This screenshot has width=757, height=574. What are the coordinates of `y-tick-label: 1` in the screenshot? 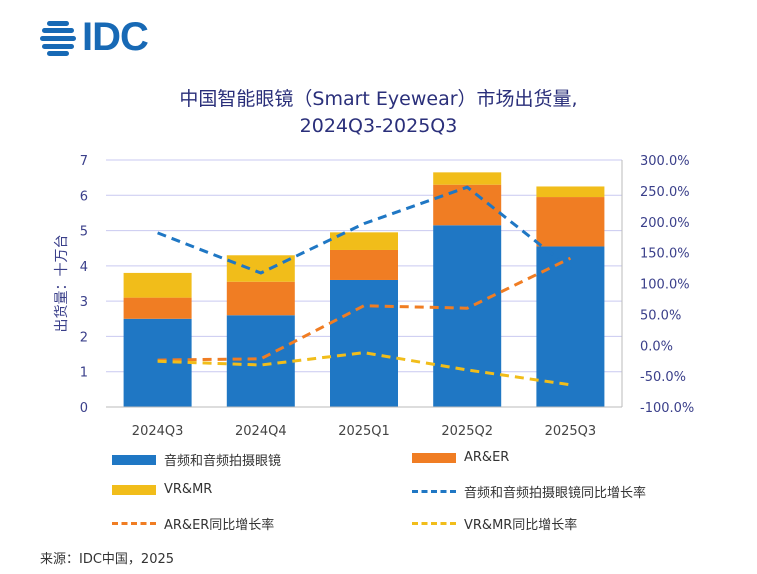 It's located at (84, 373).